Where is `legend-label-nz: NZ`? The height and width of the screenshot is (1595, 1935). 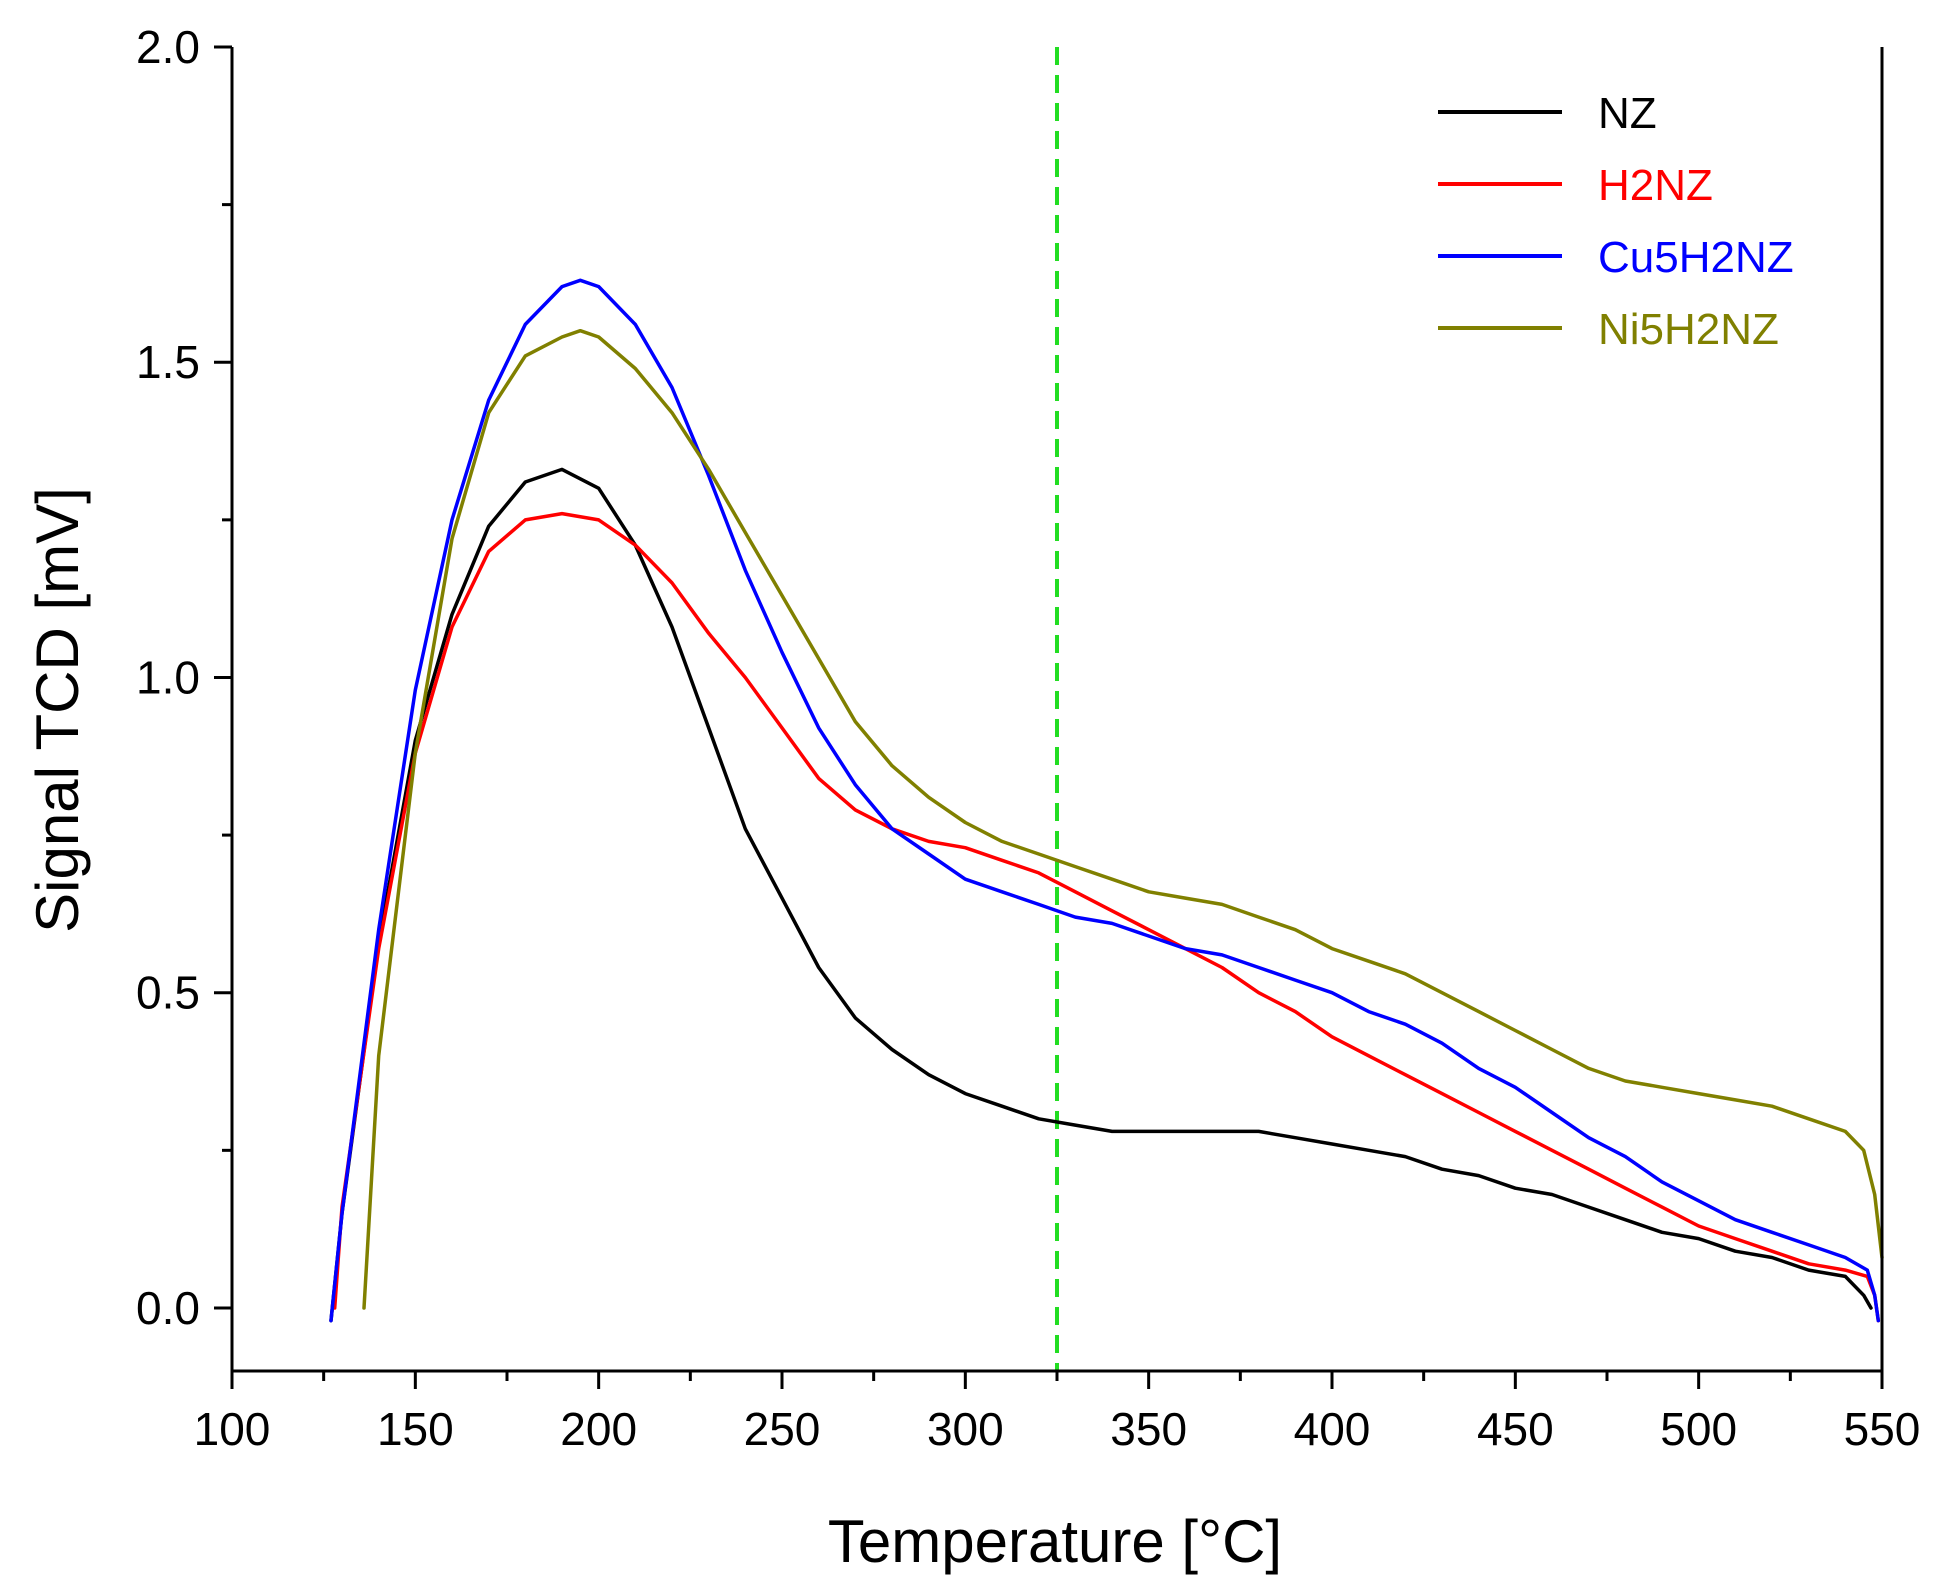
legend-label-nz: NZ is located at coordinates (1627, 113).